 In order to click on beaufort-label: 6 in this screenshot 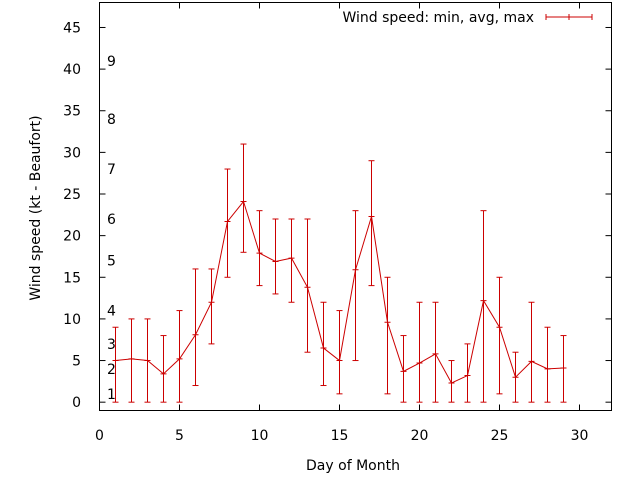, I will do `click(111, 220)`.